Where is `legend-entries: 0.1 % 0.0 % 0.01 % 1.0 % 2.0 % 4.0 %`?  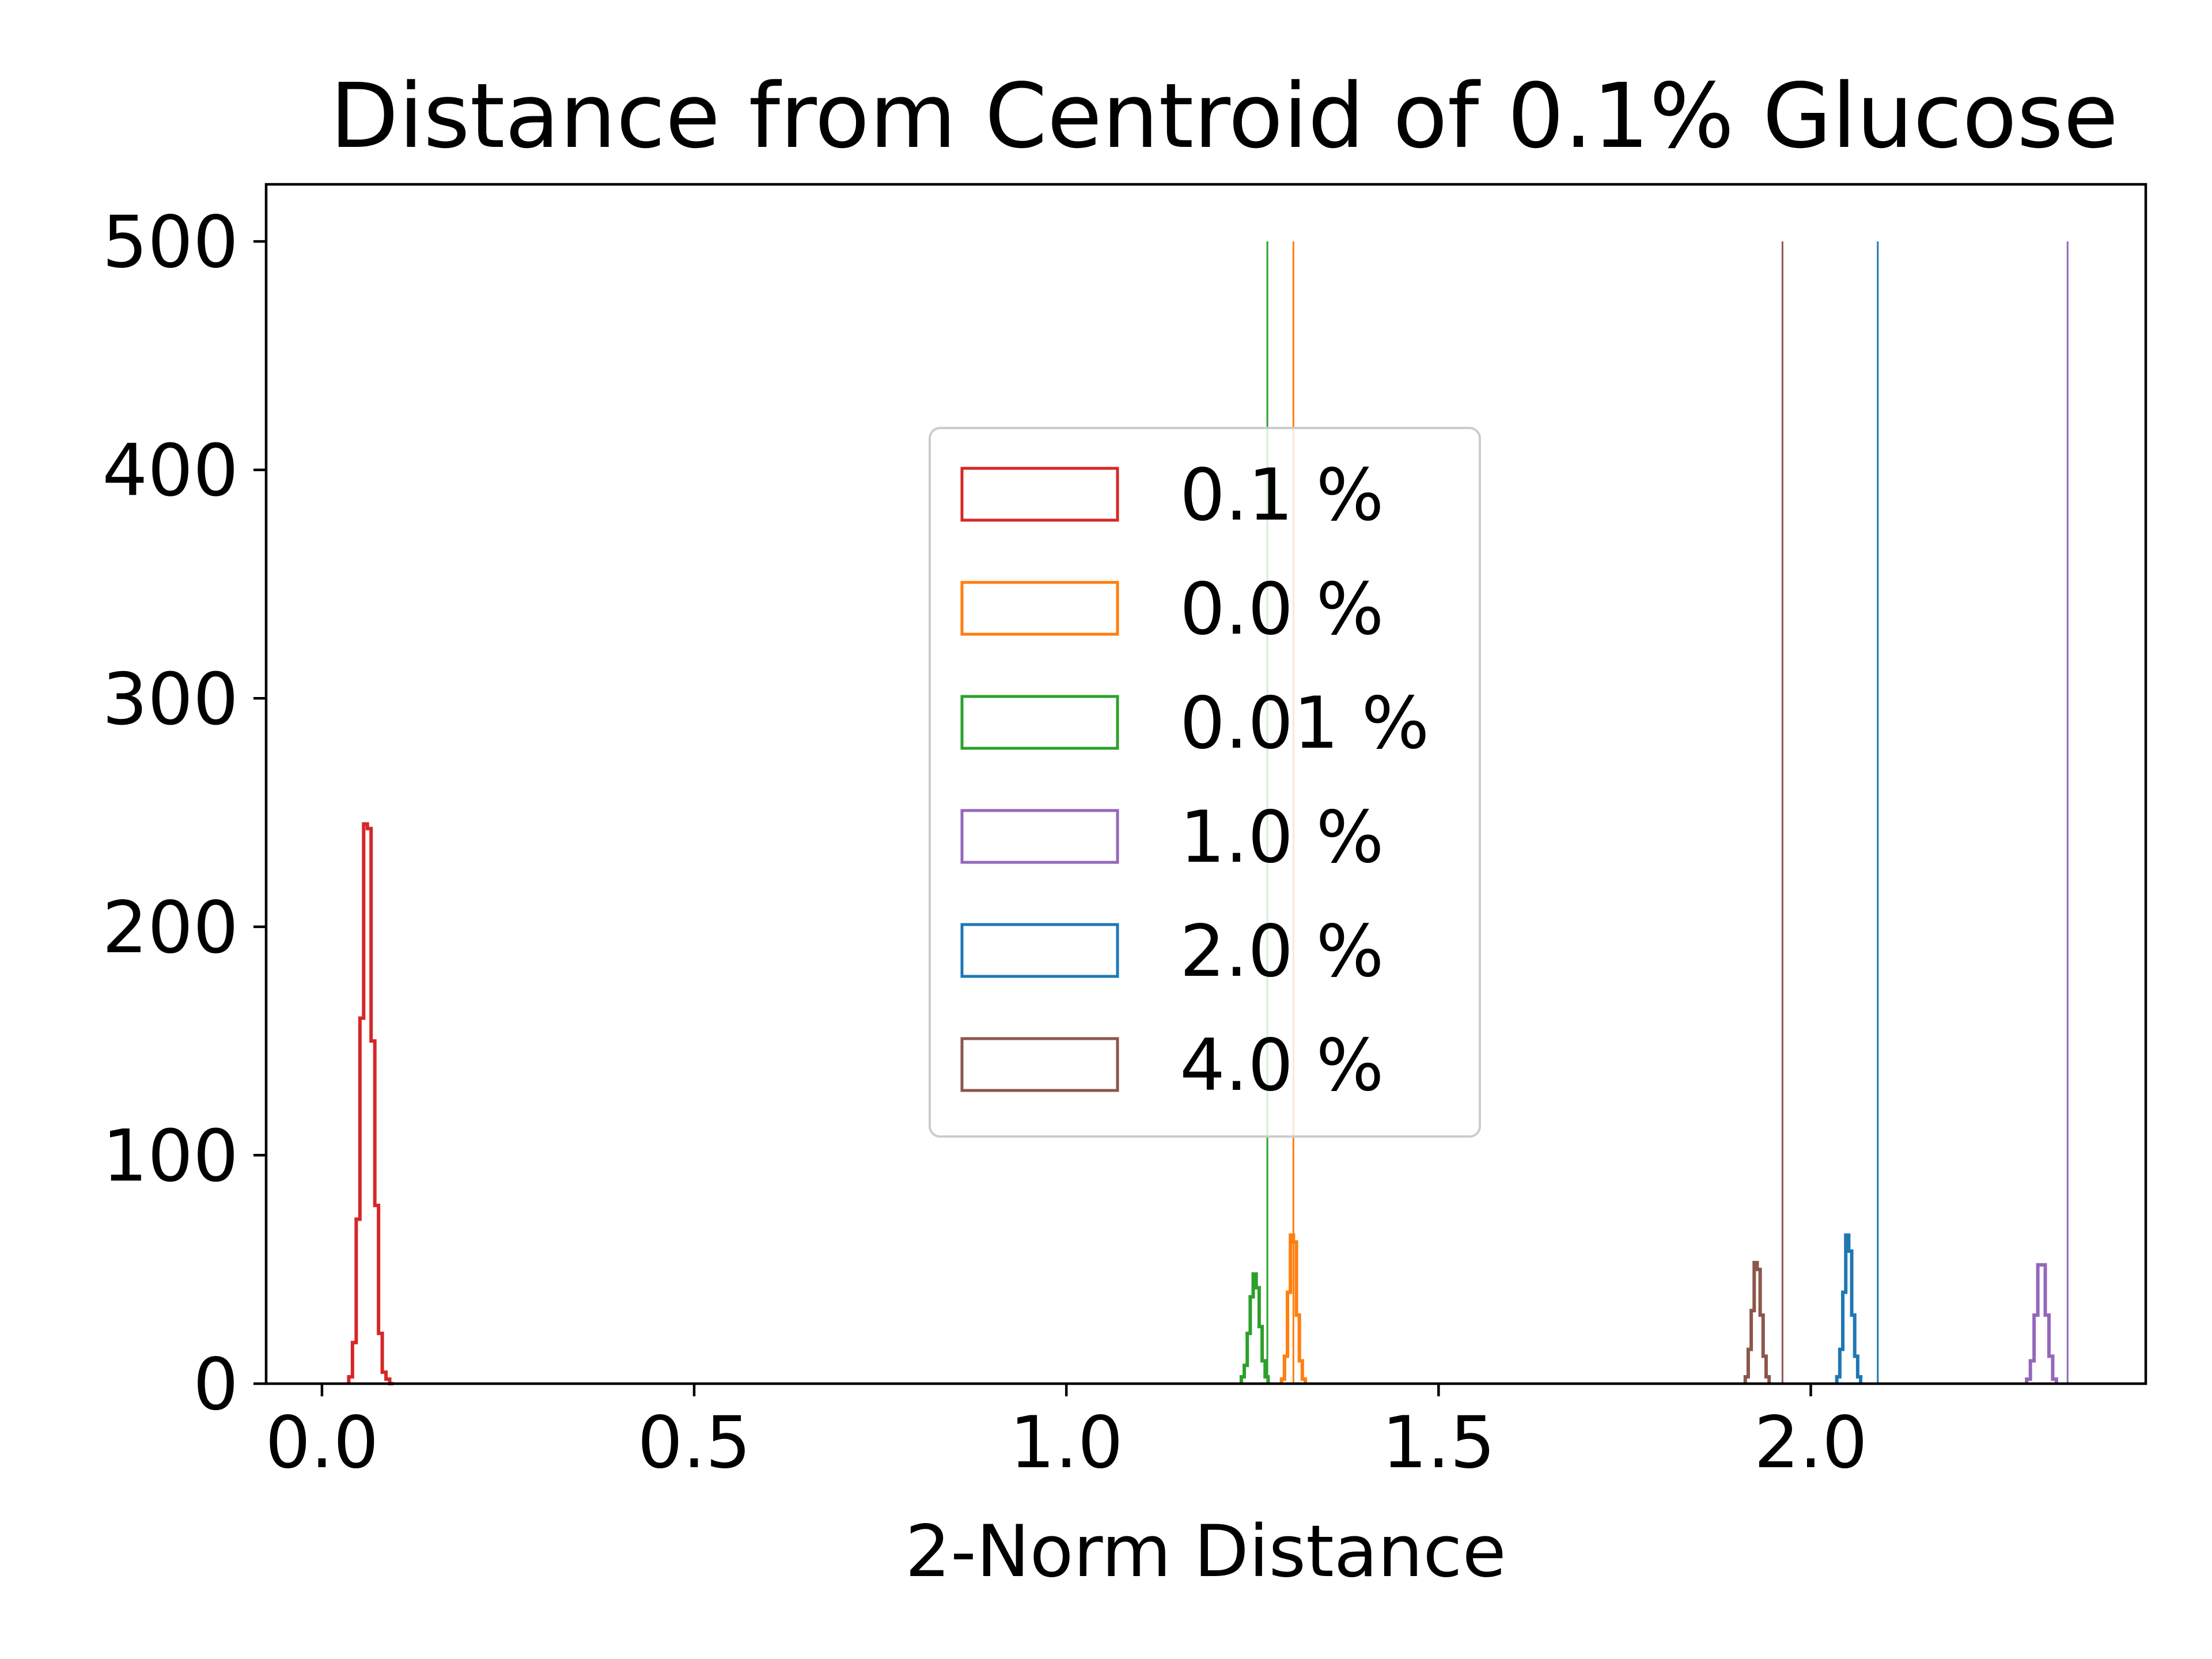
legend-entries: 0.1 % 0.0 % 0.01 % 1.0 % 2.0 % 4.0 % is located at coordinates (1194, 780).